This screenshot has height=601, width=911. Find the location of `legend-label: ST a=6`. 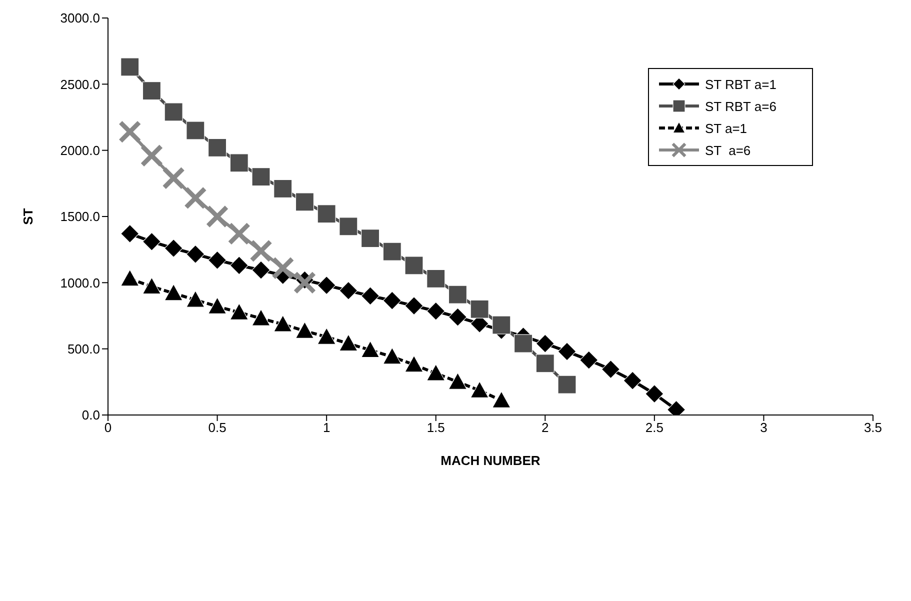

legend-label: ST a=6 is located at coordinates (728, 150).